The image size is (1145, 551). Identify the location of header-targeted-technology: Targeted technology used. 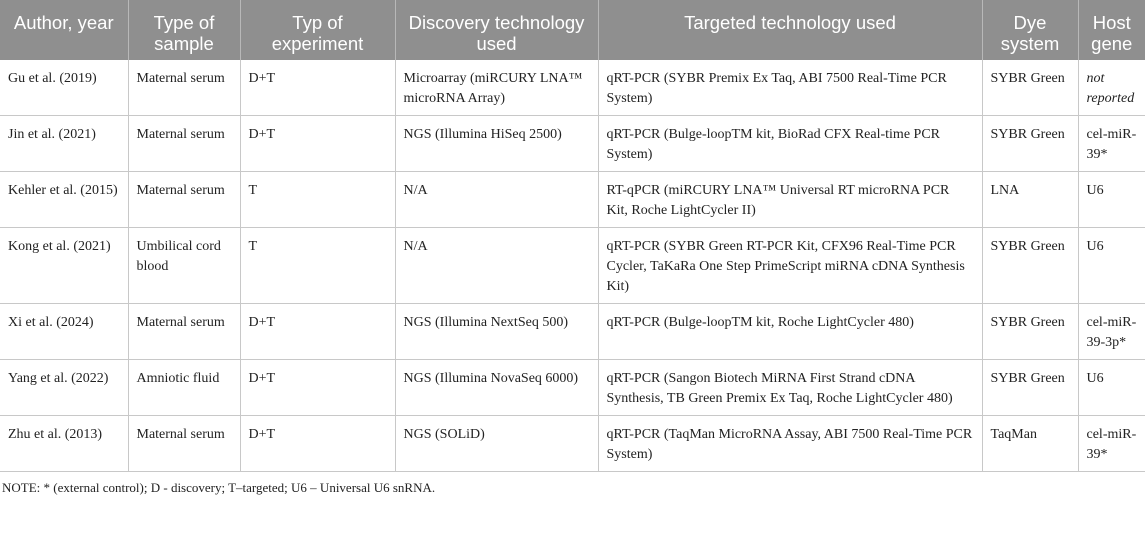
(790, 30).